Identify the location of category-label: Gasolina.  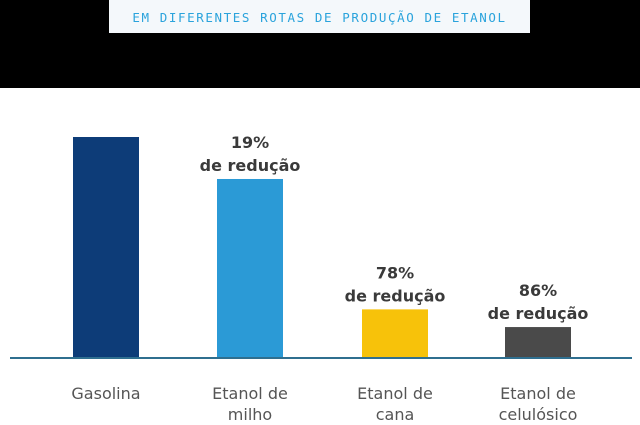
(105, 393).